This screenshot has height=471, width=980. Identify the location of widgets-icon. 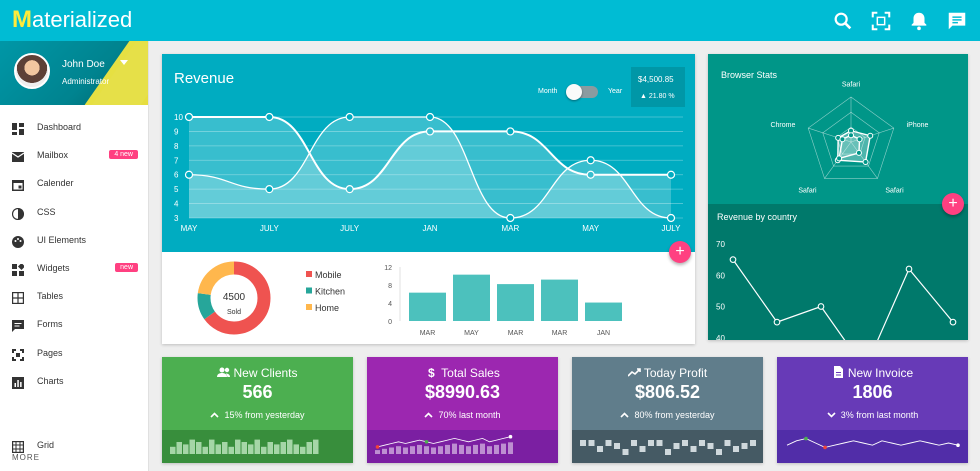
(19, 269).